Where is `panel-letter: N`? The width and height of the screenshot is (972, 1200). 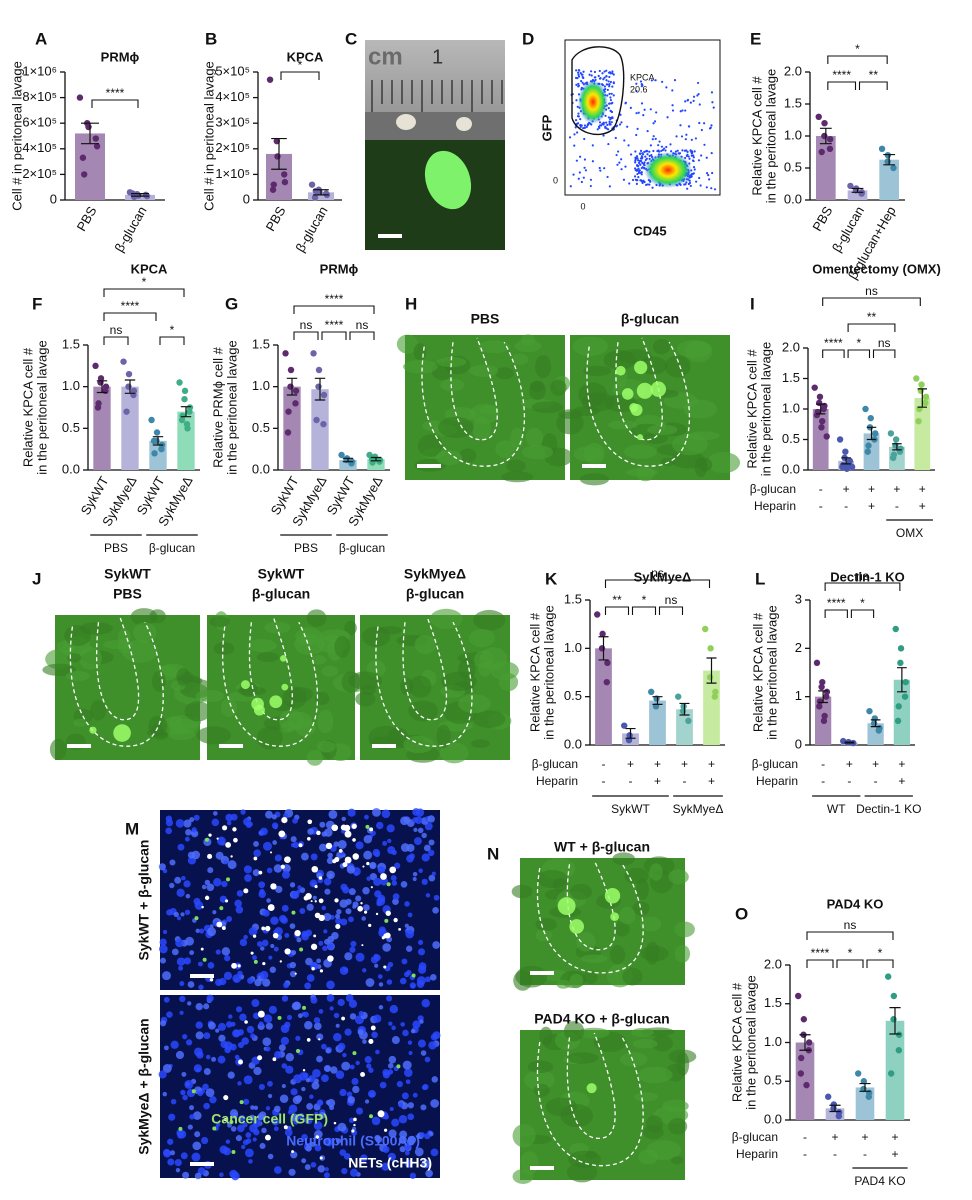 panel-letter: N is located at coordinates (493, 853).